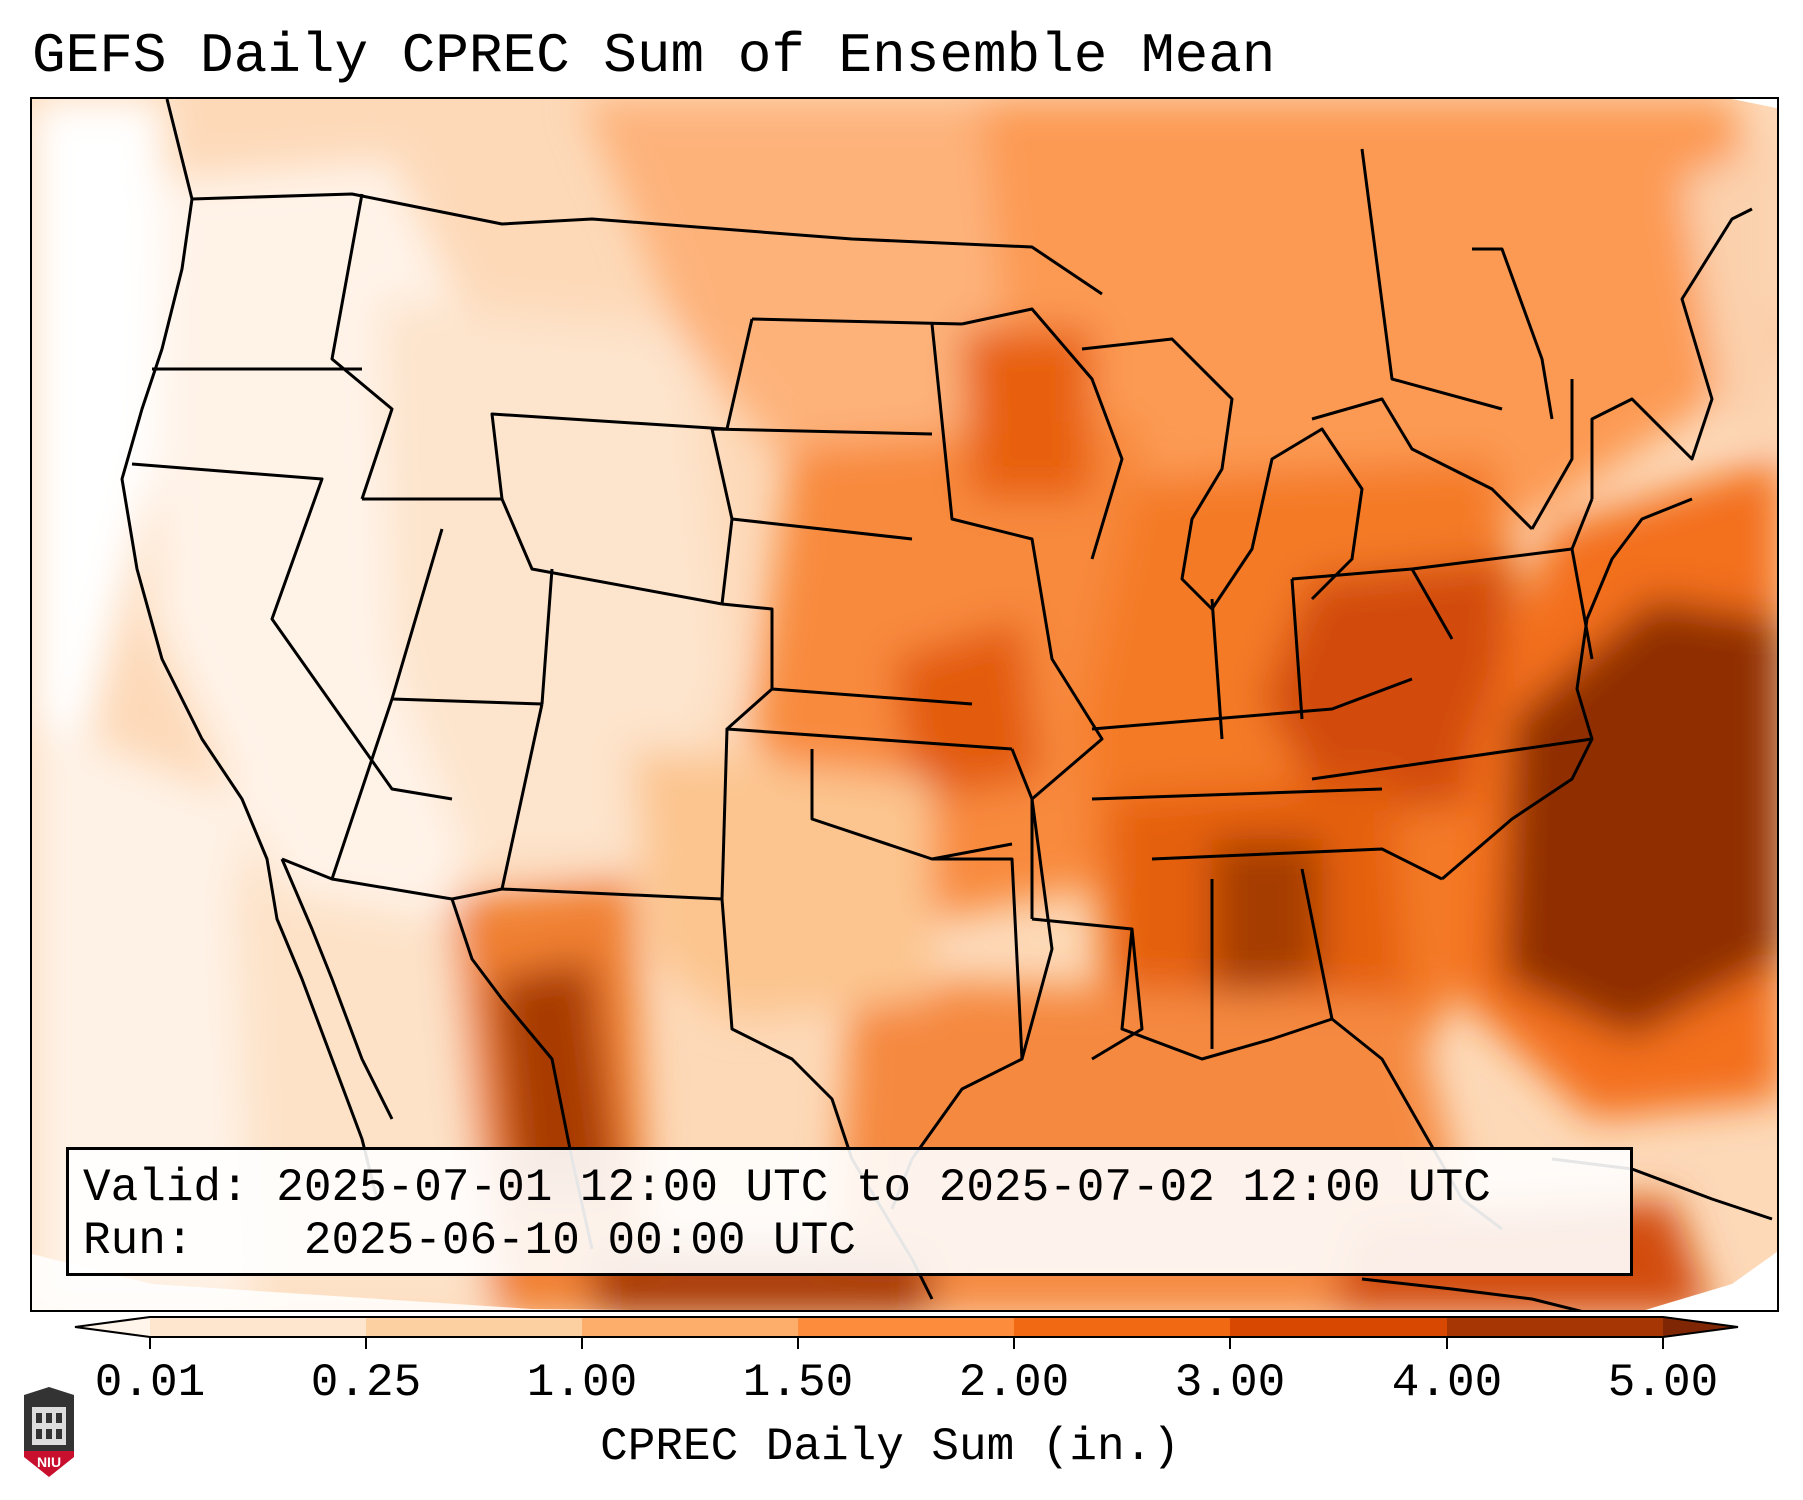 The image size is (1803, 1500). What do you see at coordinates (582, 1383) in the screenshot?
I see `colorbar-tick-label: 1.00` at bounding box center [582, 1383].